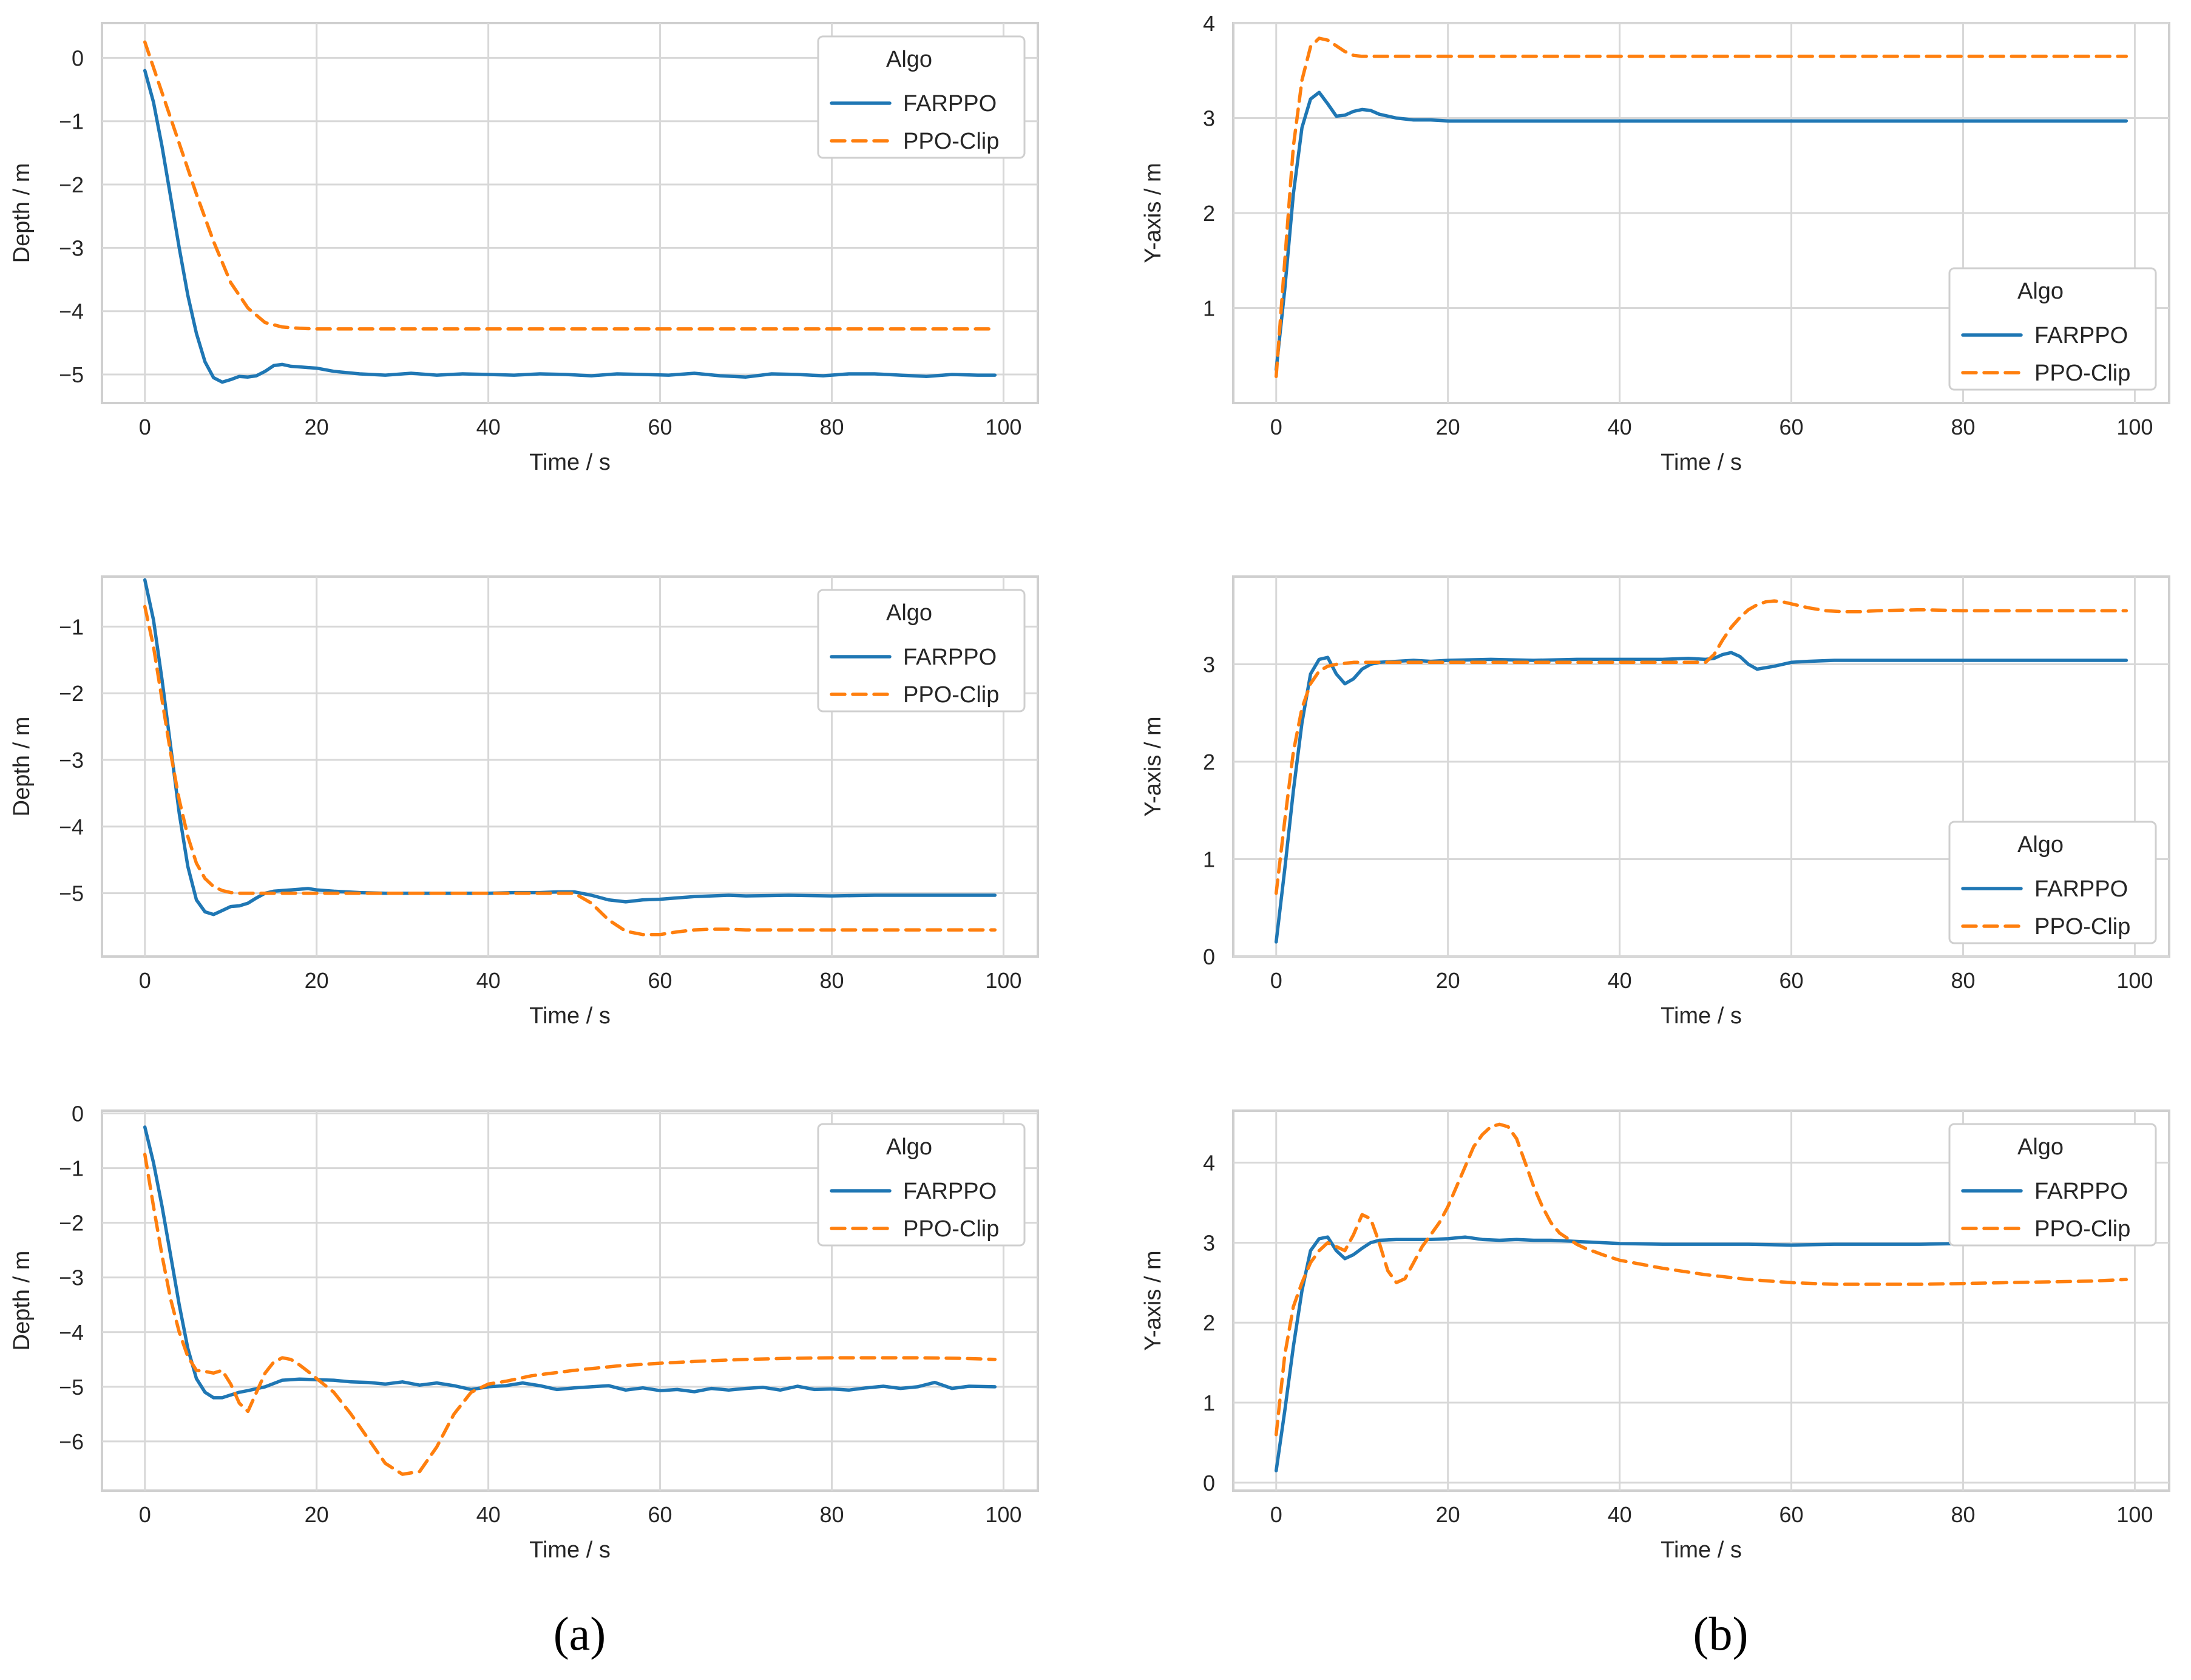 This screenshot has width=2191, height=1680. What do you see at coordinates (1209, 1163) in the screenshot?
I see `y-tick-label: 4` at bounding box center [1209, 1163].